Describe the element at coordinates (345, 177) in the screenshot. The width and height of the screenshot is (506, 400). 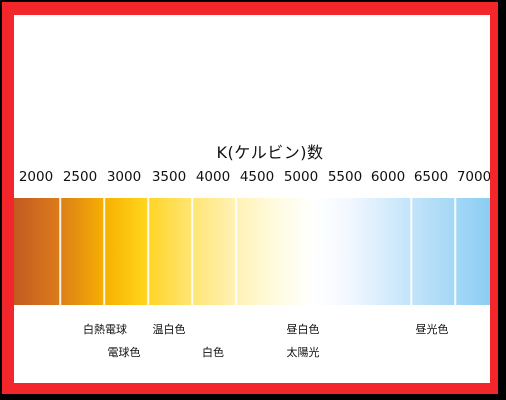
I see `tick-label: 5500` at that location.